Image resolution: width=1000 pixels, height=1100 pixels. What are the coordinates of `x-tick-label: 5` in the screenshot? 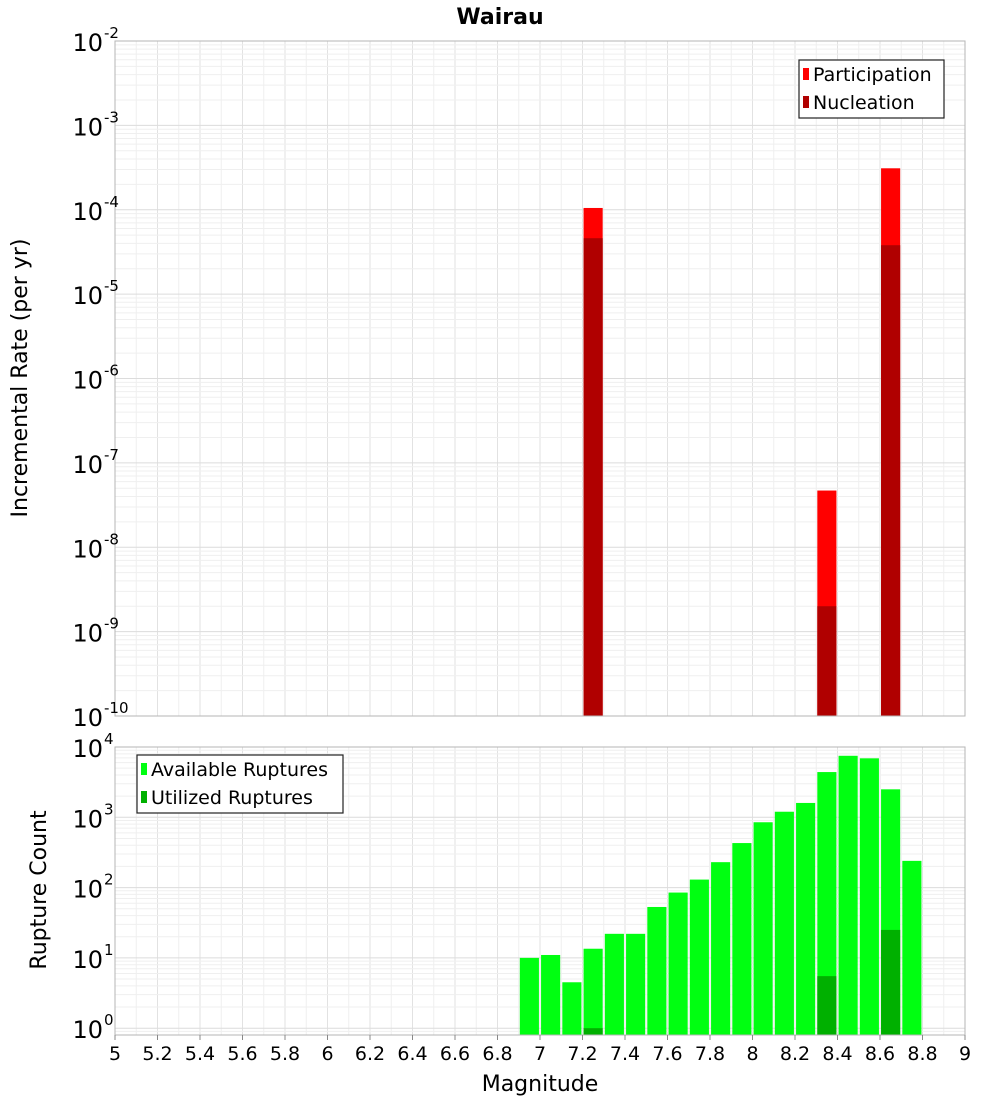 It's located at (115, 1054).